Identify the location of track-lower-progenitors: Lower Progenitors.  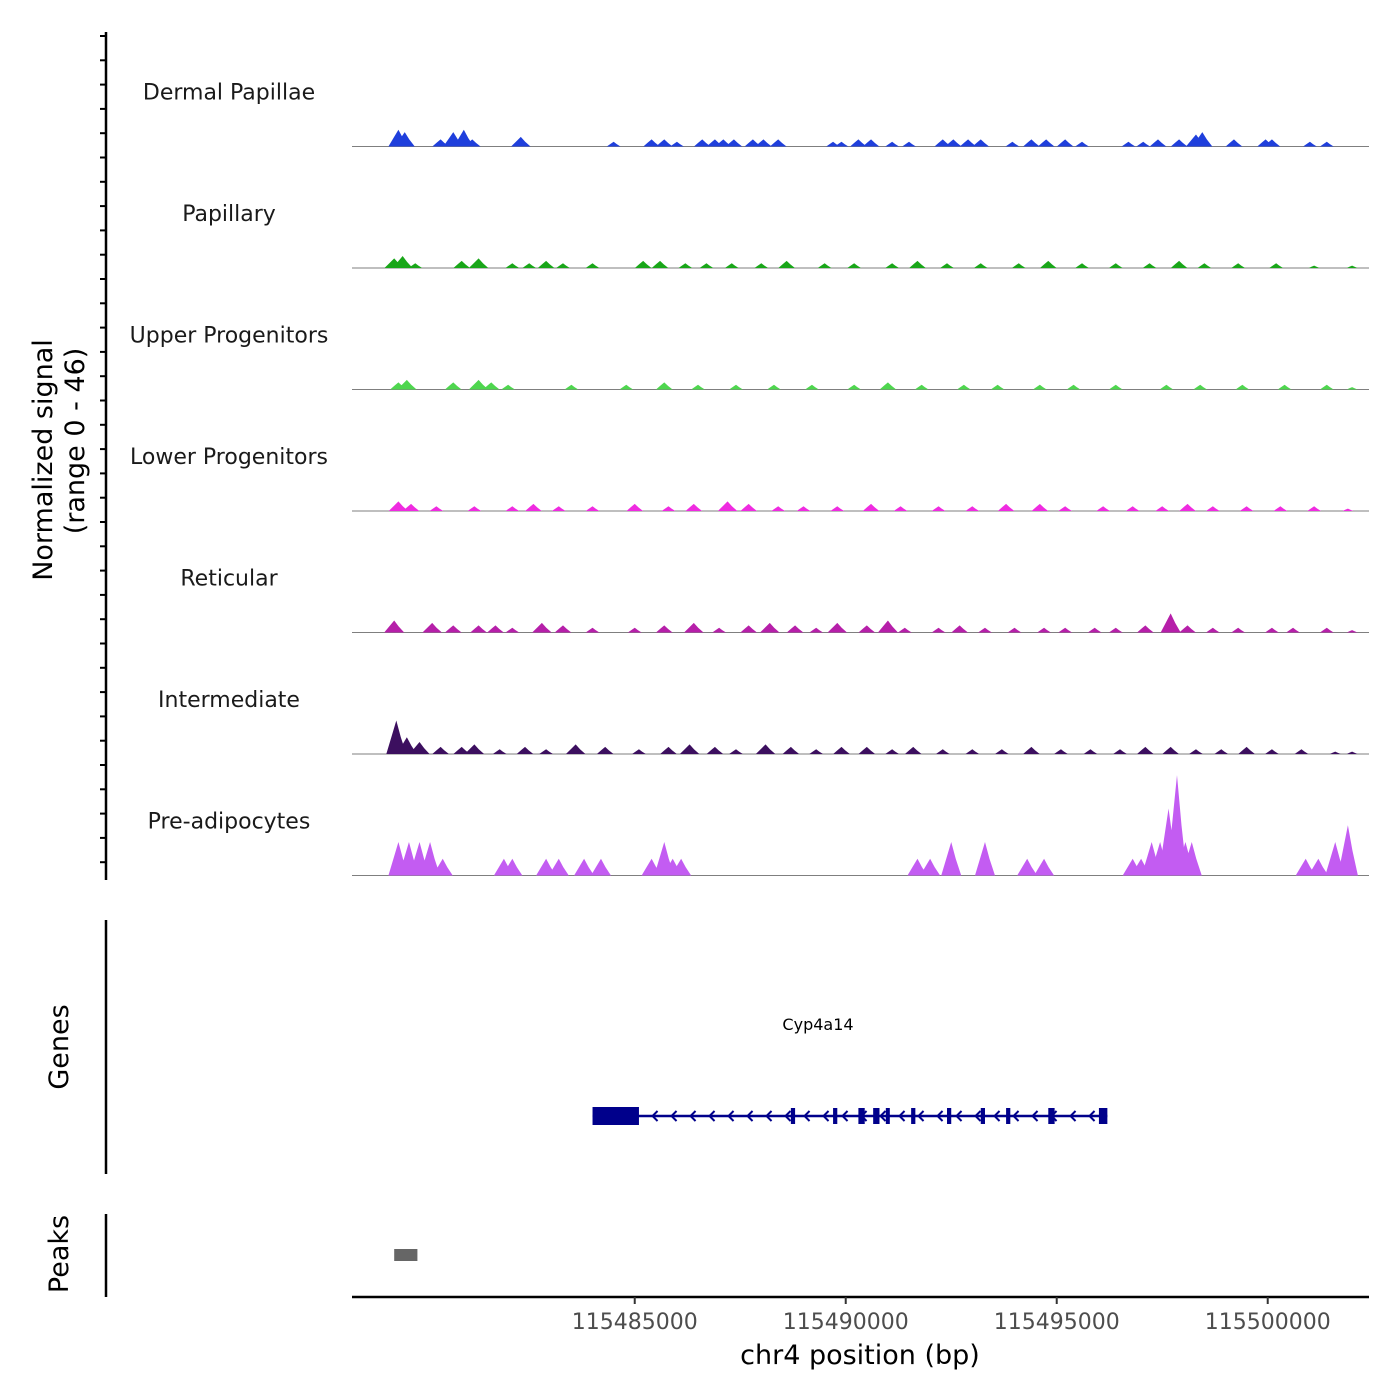
(749, 478).